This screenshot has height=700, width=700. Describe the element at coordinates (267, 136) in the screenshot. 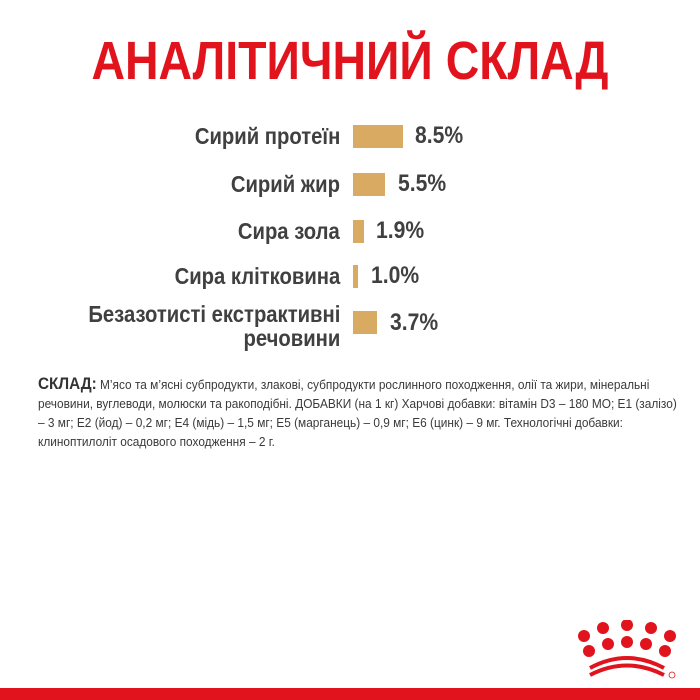

I see `row-label: Сирий протеїн` at that location.